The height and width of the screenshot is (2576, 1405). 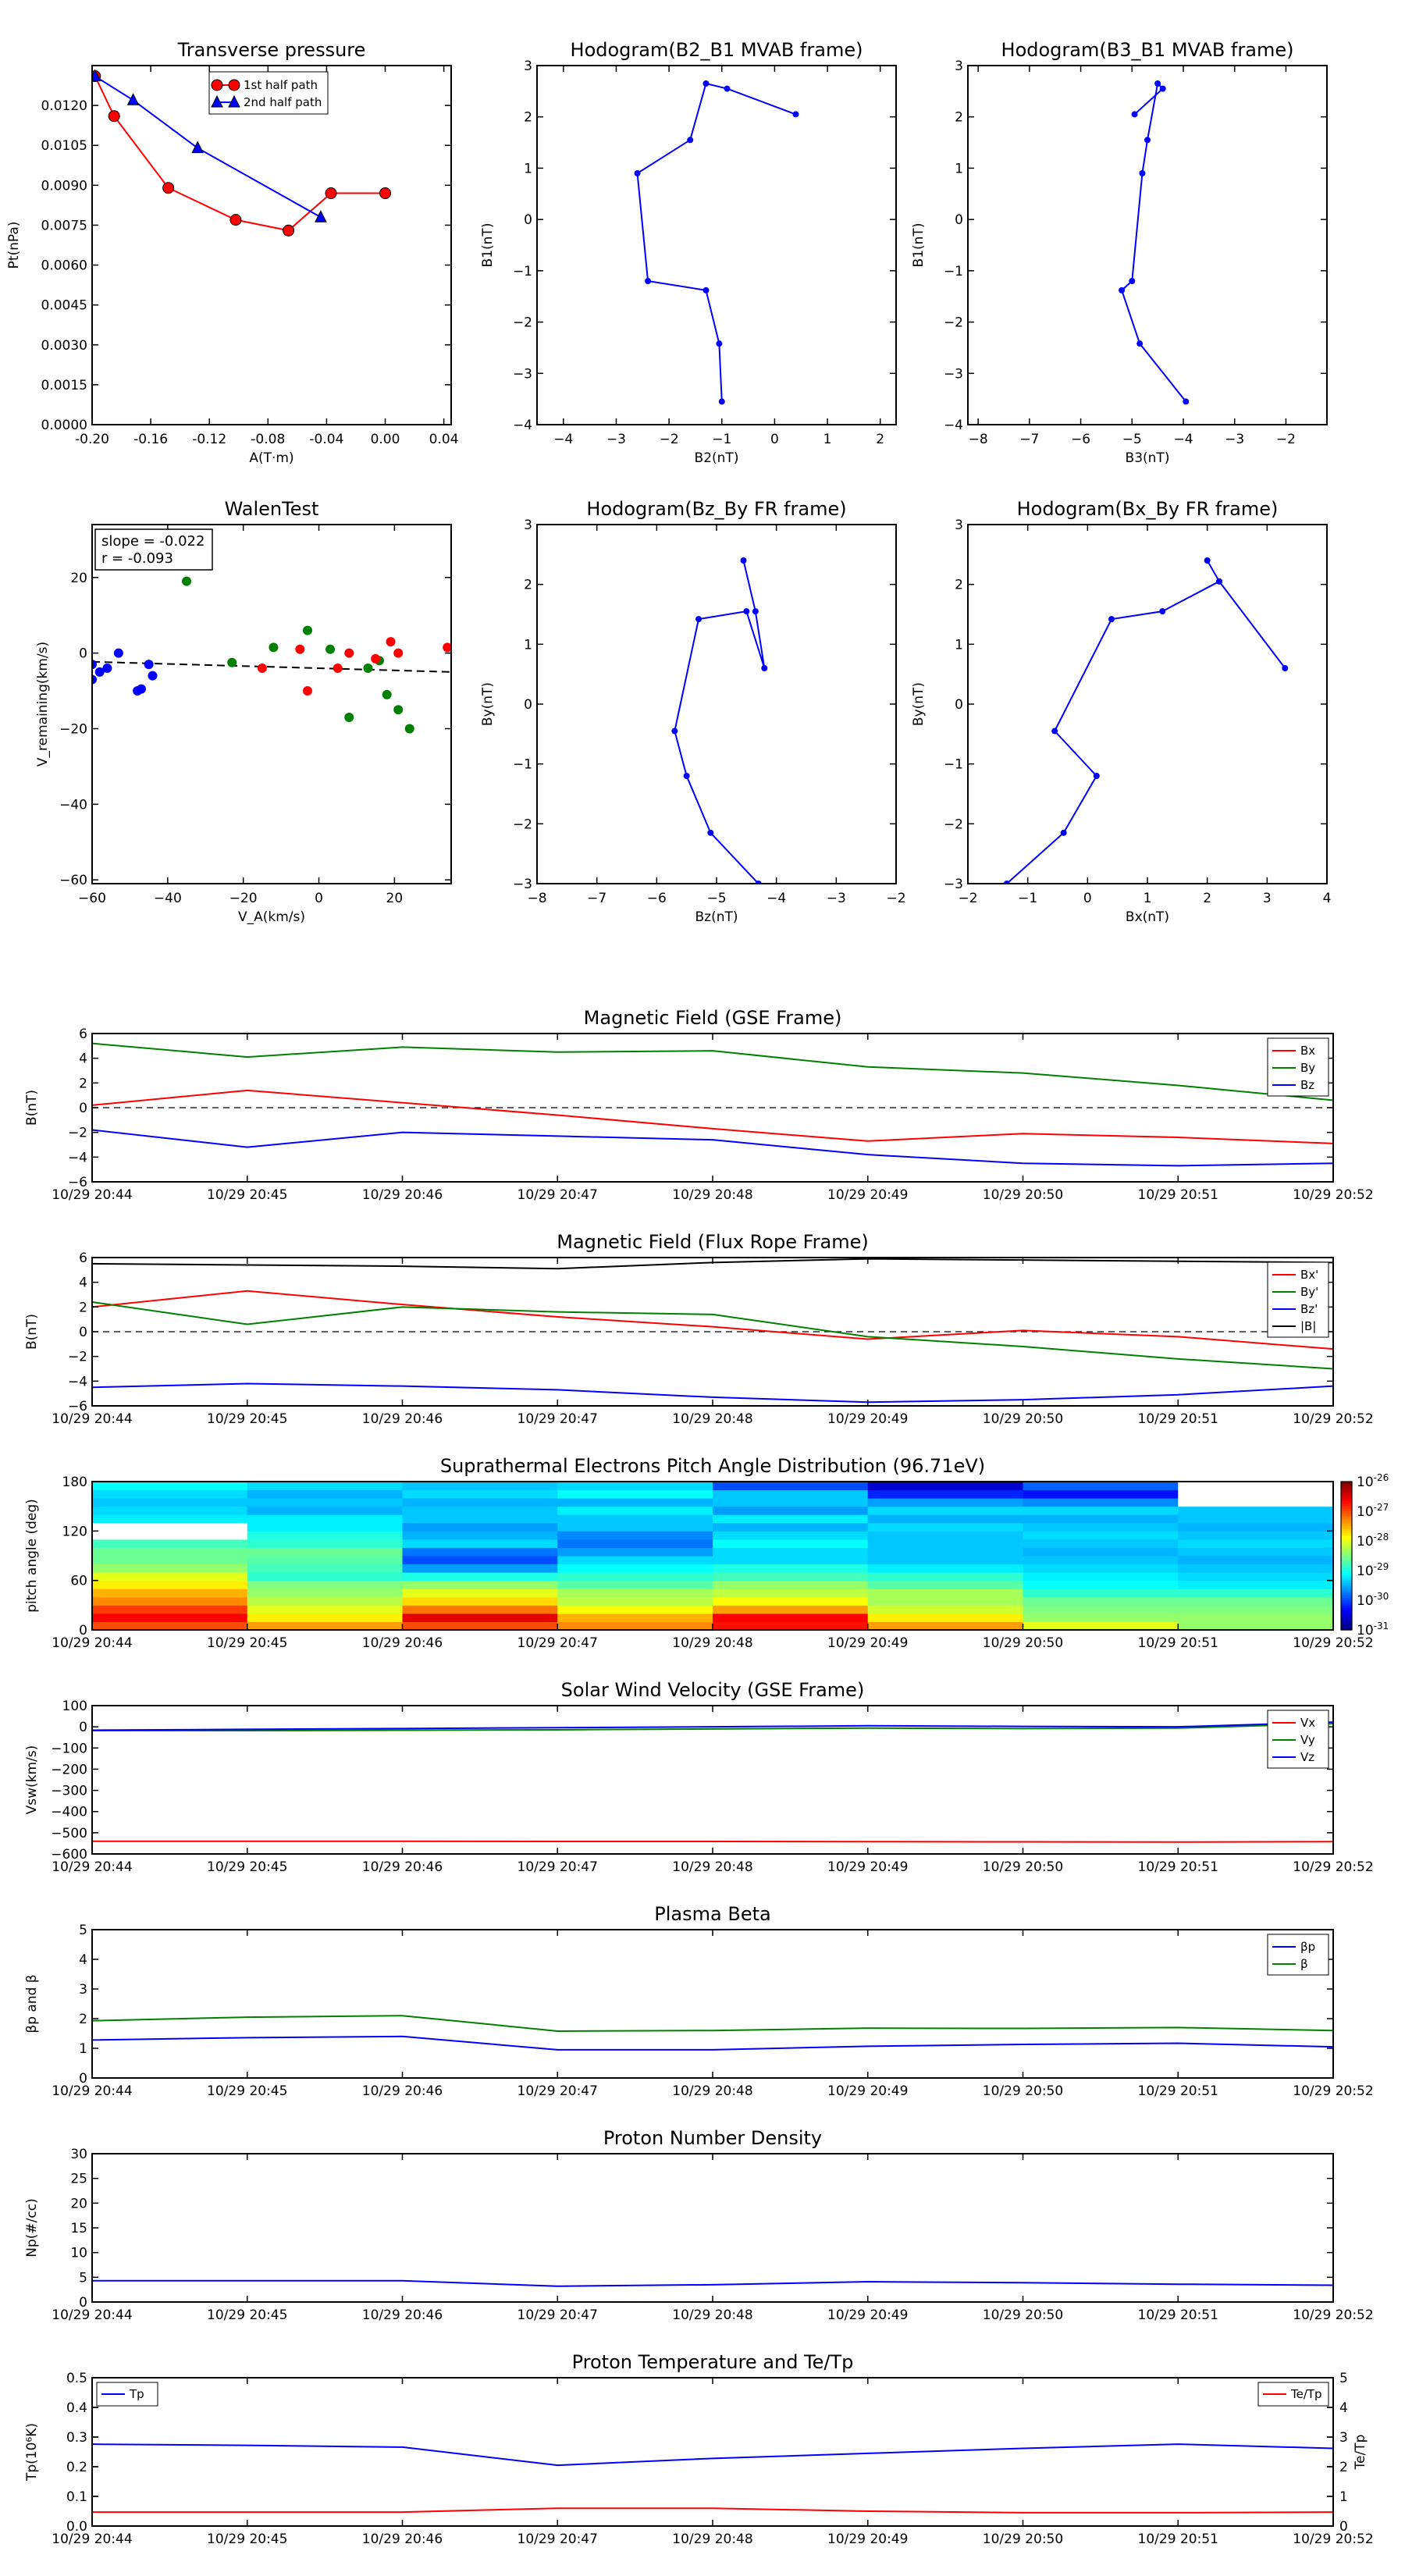 I want to click on legend-label: |B|, so click(x=1308, y=1326).